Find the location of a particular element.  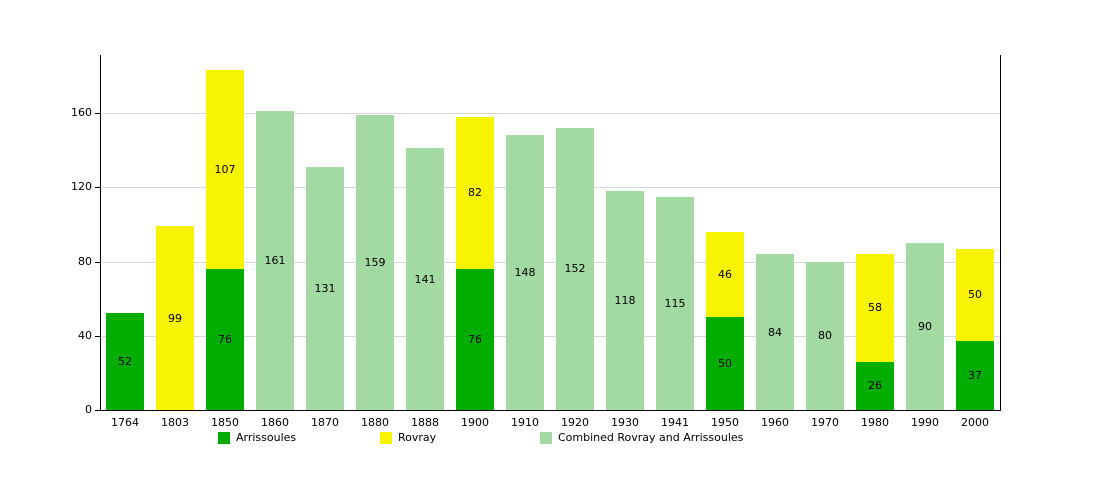

bar-value-label: 131 is located at coordinates (325, 288).